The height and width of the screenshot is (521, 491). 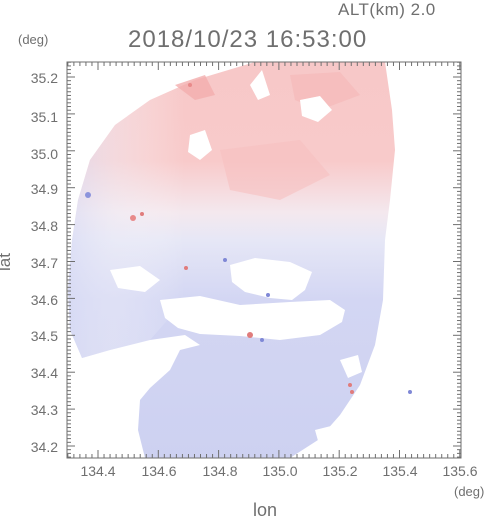 I want to click on y-tick-label-34.4: 34.4, so click(x=44, y=373).